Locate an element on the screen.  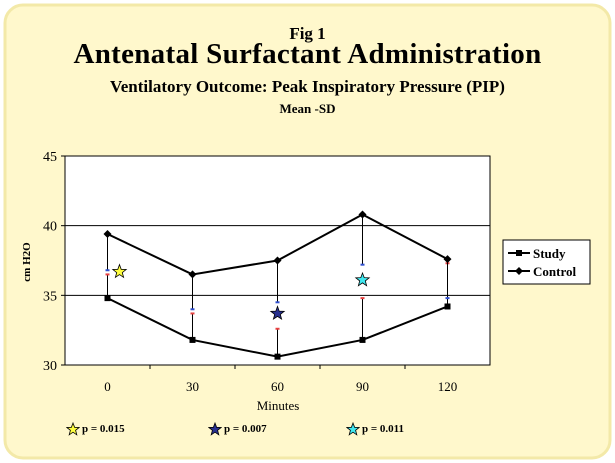
legend-box is located at coordinates (546, 262).